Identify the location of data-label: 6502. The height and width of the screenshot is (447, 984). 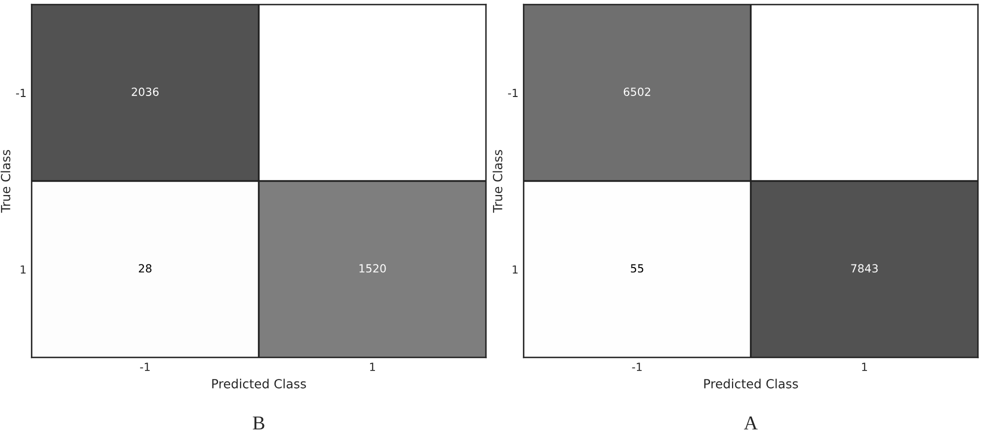
(637, 92).